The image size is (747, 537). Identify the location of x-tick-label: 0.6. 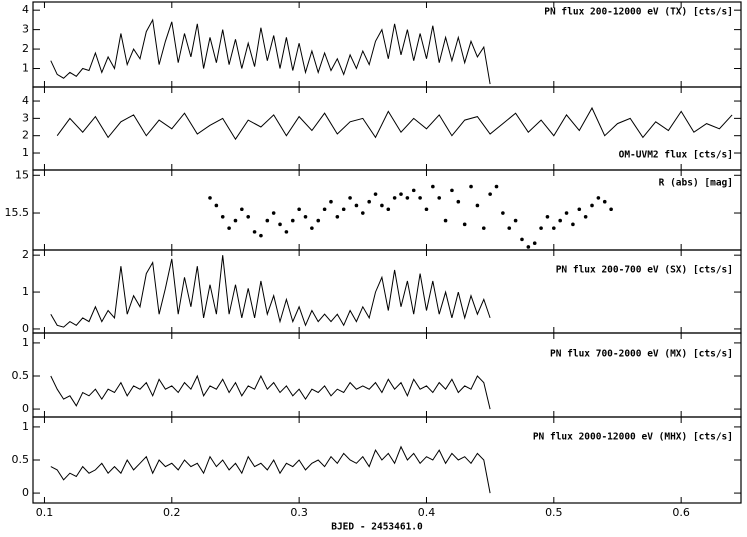
(681, 512).